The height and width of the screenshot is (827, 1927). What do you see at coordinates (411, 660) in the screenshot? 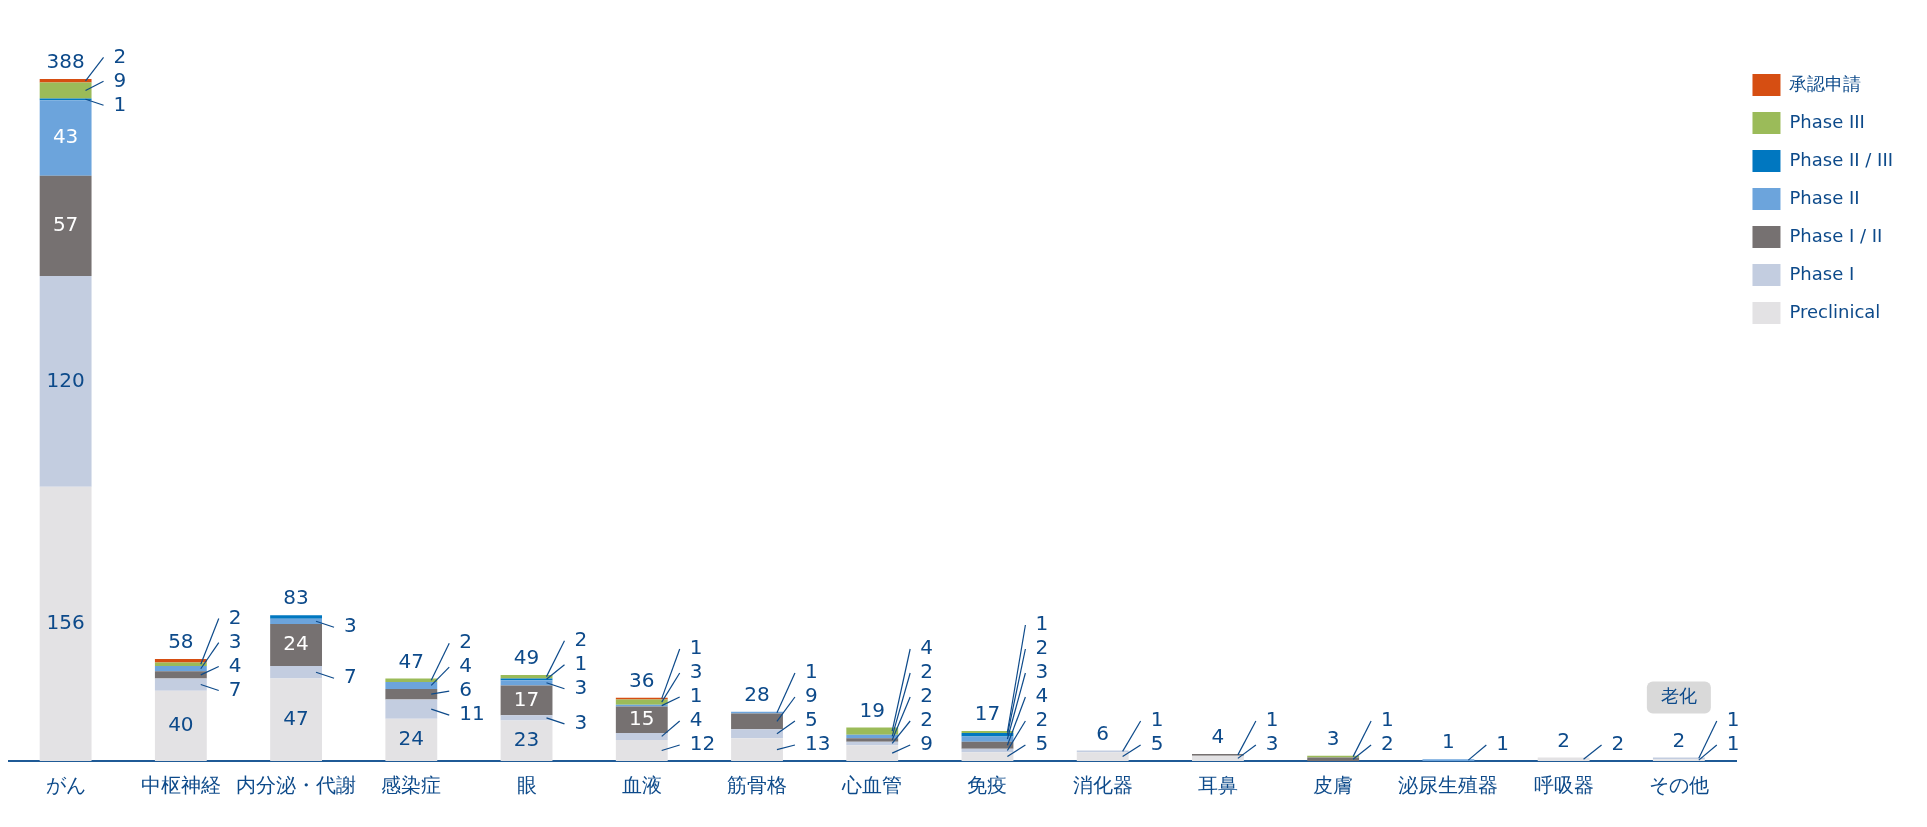
I see `total-label: 47` at bounding box center [411, 660].